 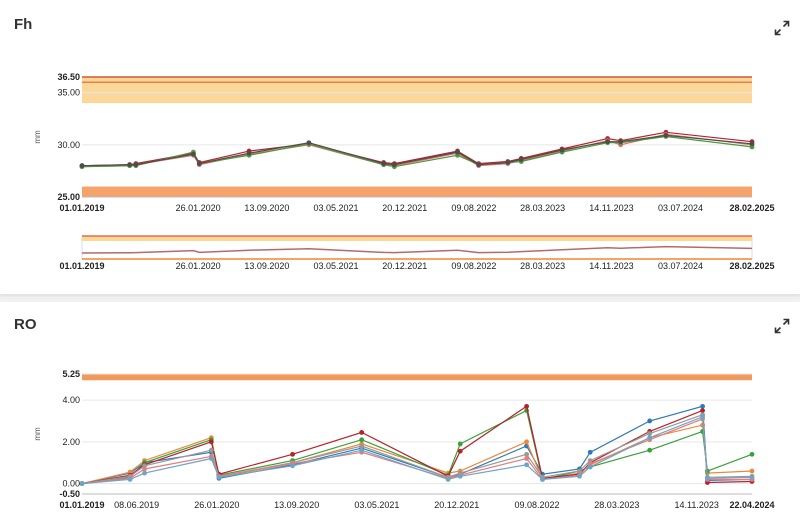 What do you see at coordinates (417, 377) in the screenshot?
I see `ro-plot-band` at bounding box center [417, 377].